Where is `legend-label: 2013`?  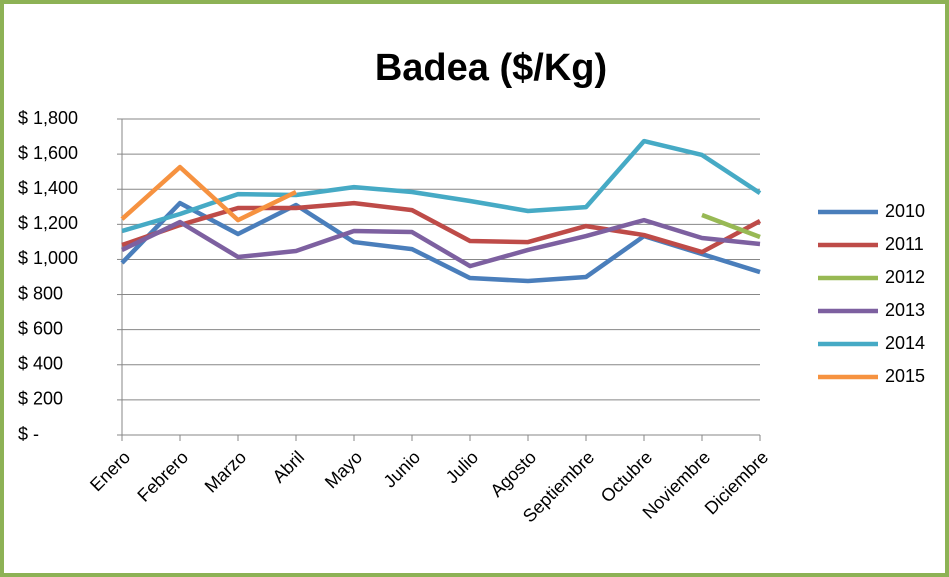 legend-label: 2013 is located at coordinates (905, 310).